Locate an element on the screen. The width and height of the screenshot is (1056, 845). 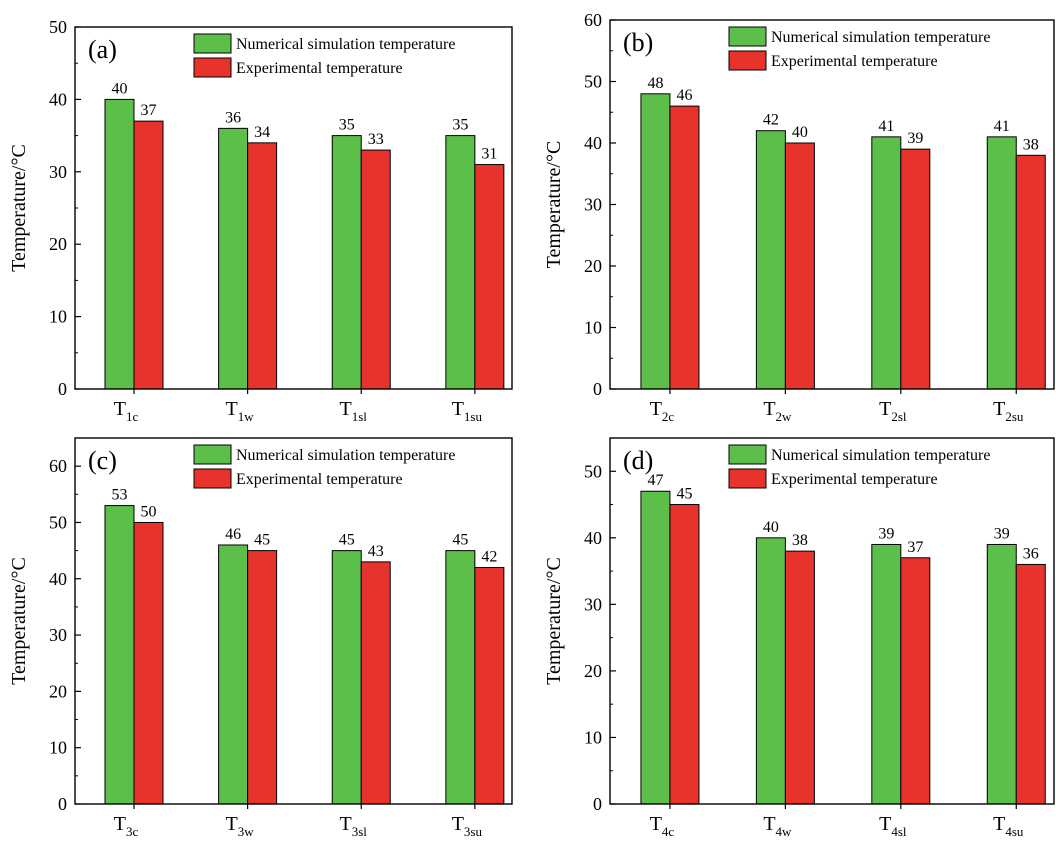
bar-simulation-1c is located at coordinates (119, 244).